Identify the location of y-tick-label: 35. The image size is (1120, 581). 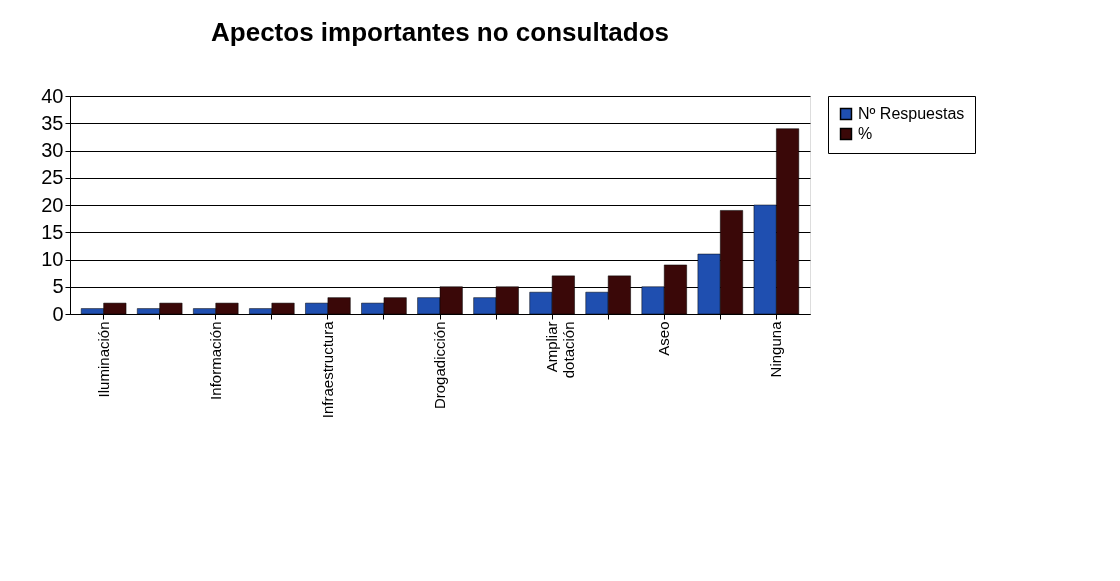
(52, 122).